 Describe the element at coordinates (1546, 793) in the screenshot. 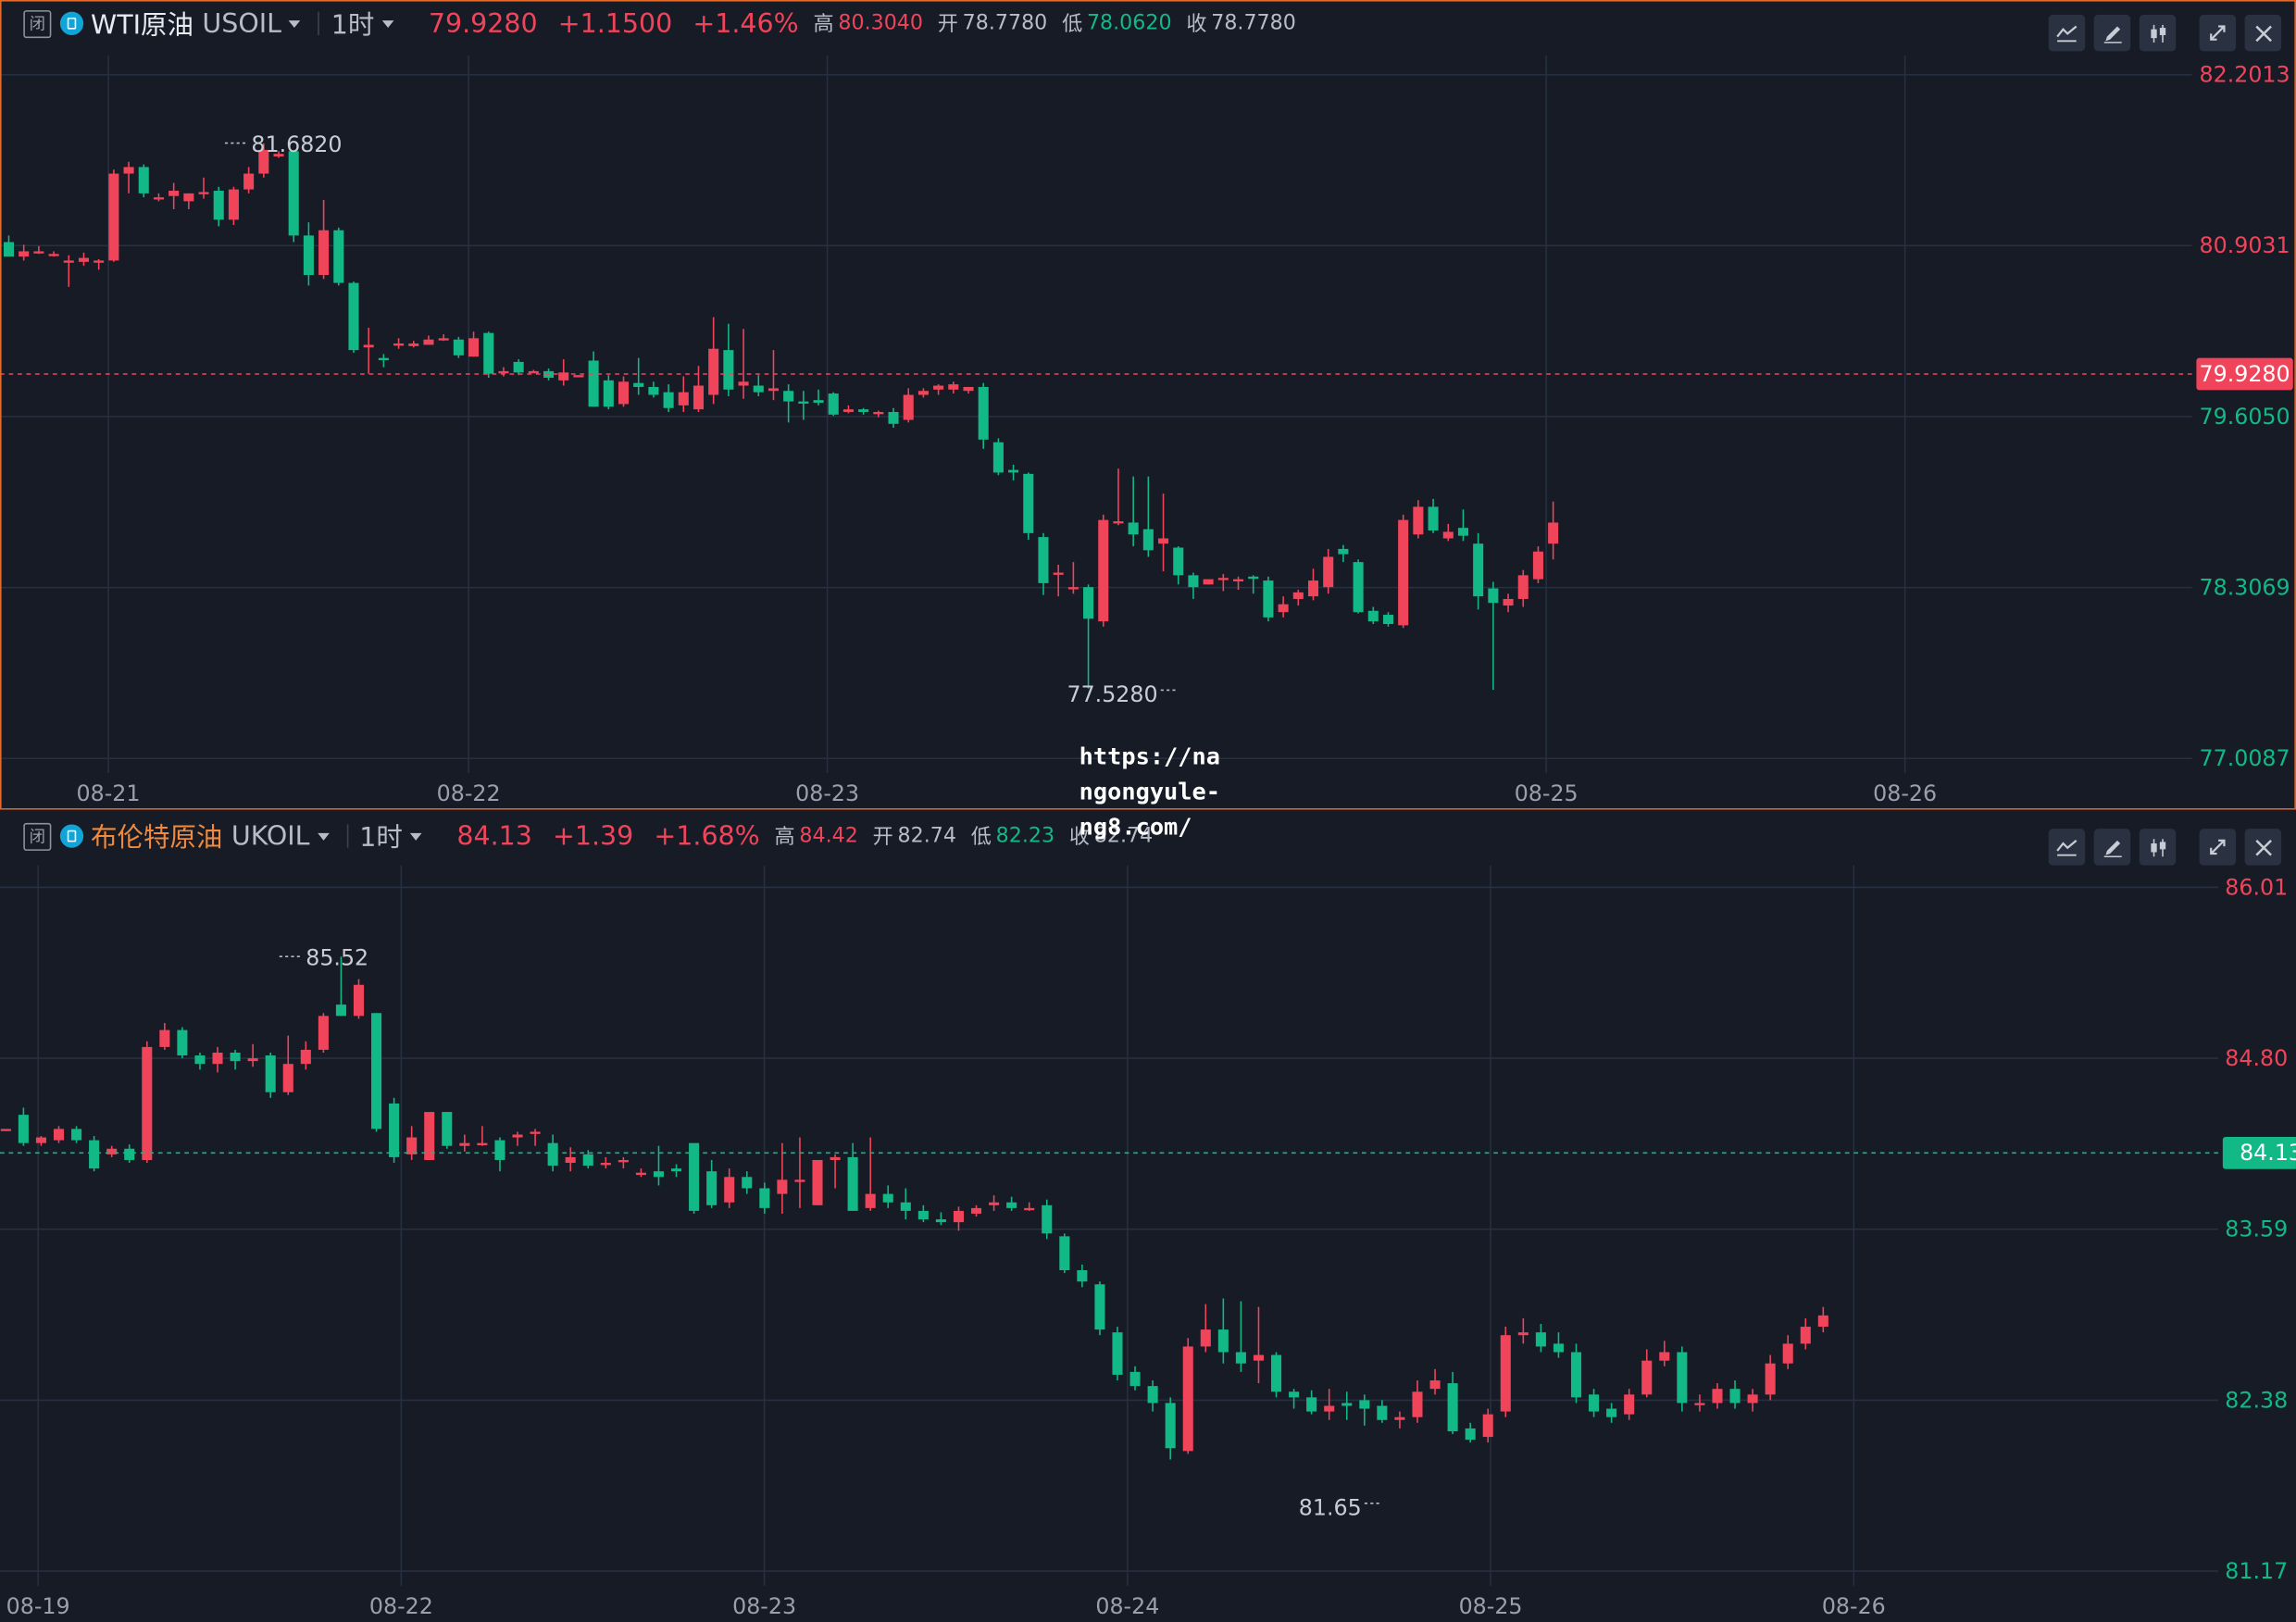

I see `x-tick-label: 08-25` at that location.